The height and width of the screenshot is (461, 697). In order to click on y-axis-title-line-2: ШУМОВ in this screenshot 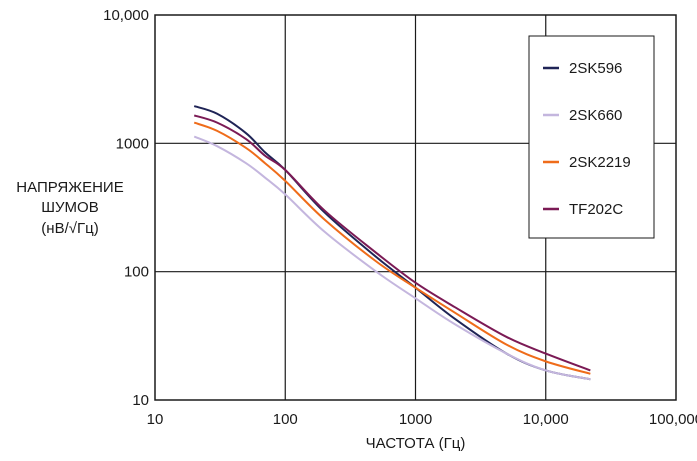, I will do `click(69, 207)`.